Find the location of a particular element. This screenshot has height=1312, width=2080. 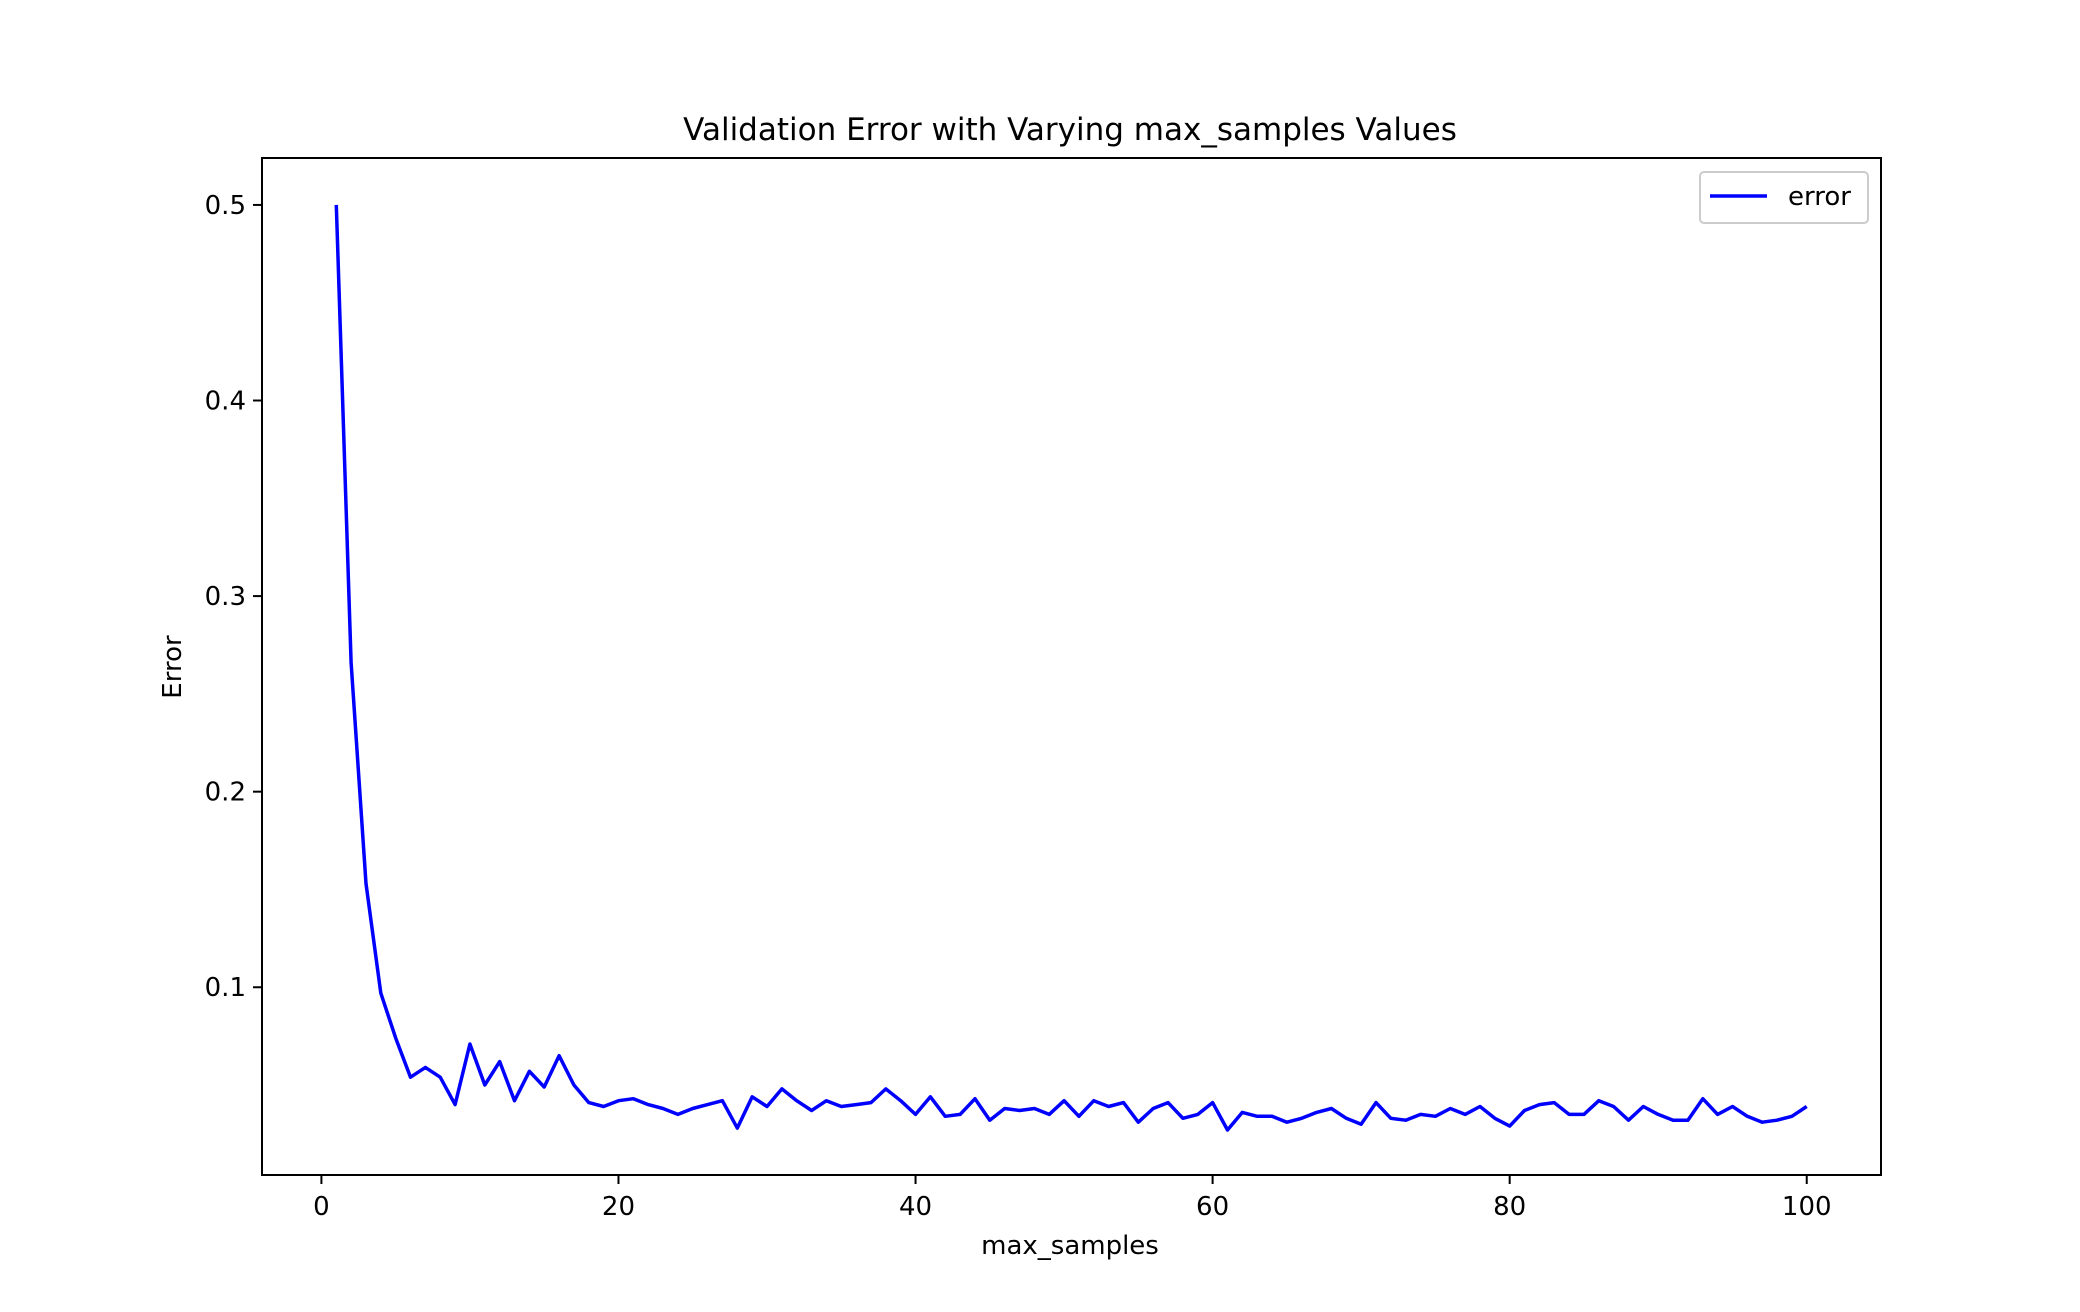

legend-label-error: error is located at coordinates (1819, 197).